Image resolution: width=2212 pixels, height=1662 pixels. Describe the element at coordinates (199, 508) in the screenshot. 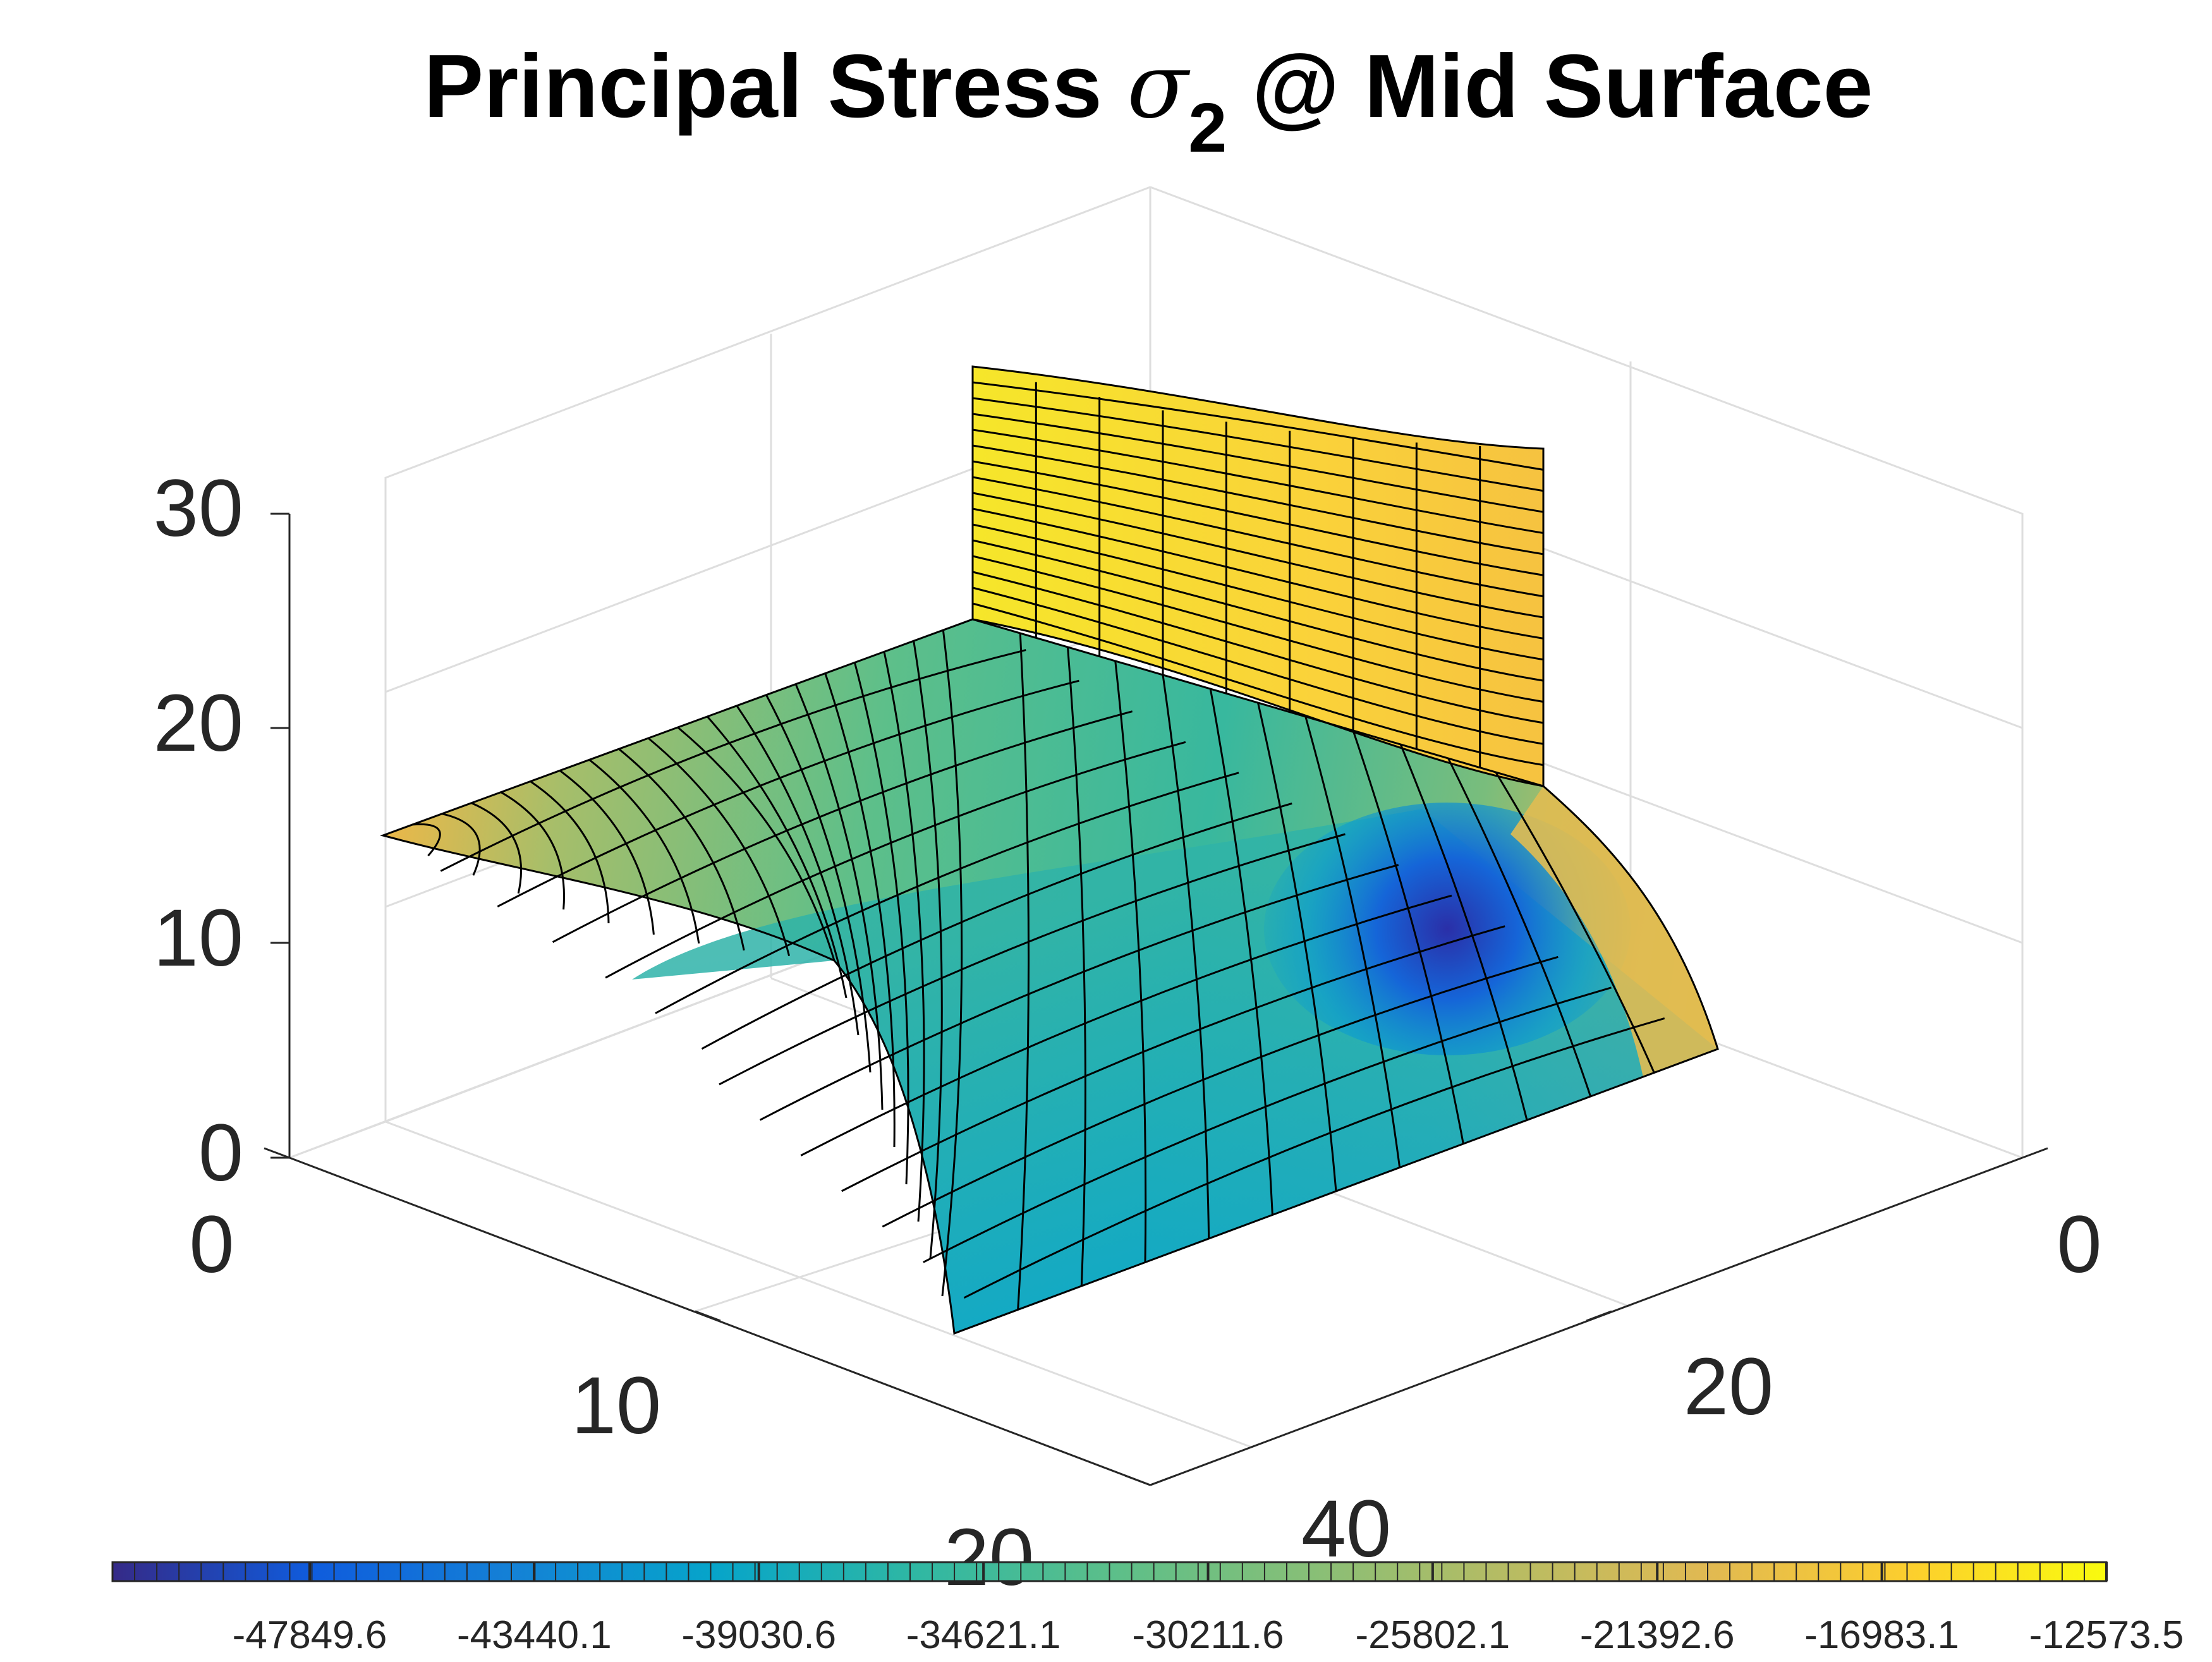

I see `z-tick-label: 30` at that location.